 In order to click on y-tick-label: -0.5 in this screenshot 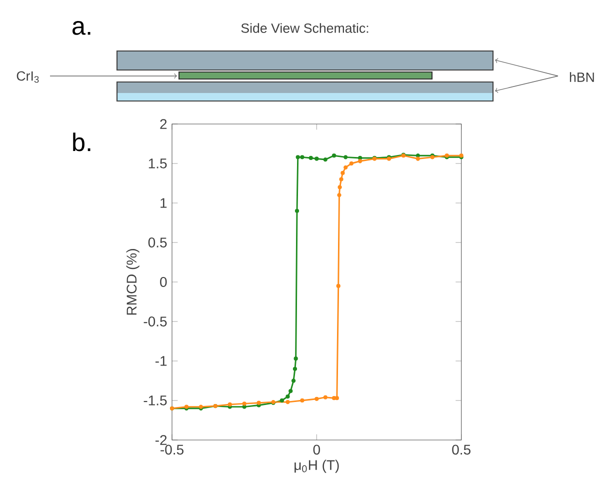, I will do `click(155, 321)`.